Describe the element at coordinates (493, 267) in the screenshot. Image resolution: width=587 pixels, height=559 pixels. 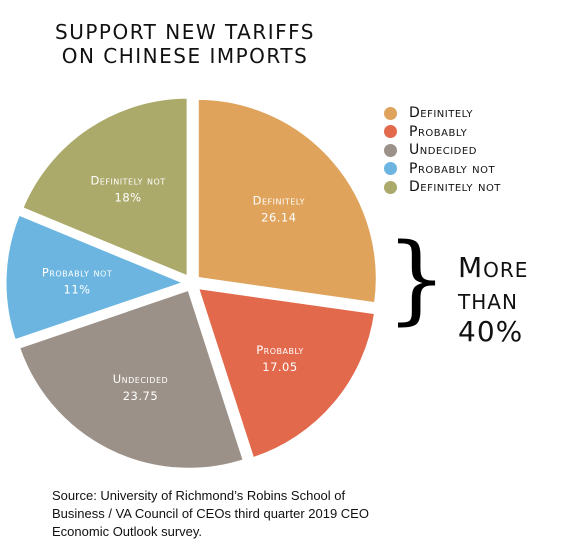
I see `annotation-line-1: More` at that location.